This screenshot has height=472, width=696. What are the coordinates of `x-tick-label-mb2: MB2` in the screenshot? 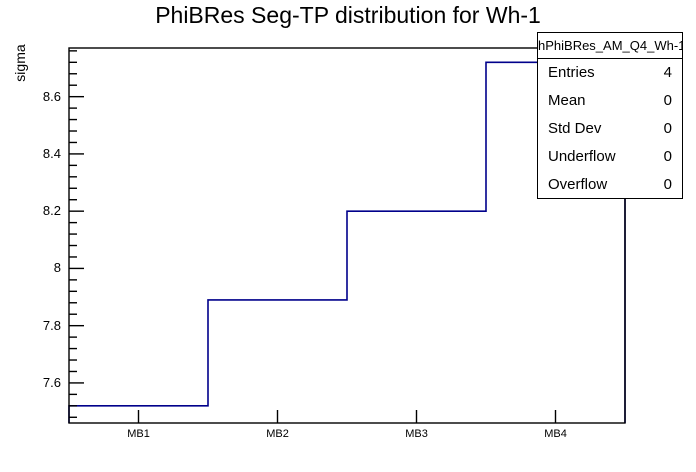 It's located at (277, 434).